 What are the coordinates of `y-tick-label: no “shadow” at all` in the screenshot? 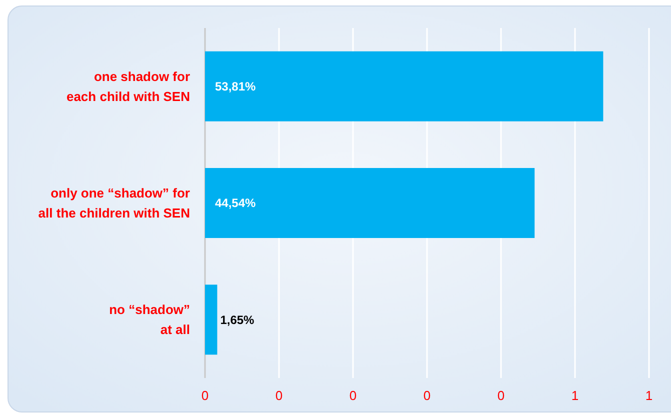 It's located at (149, 320).